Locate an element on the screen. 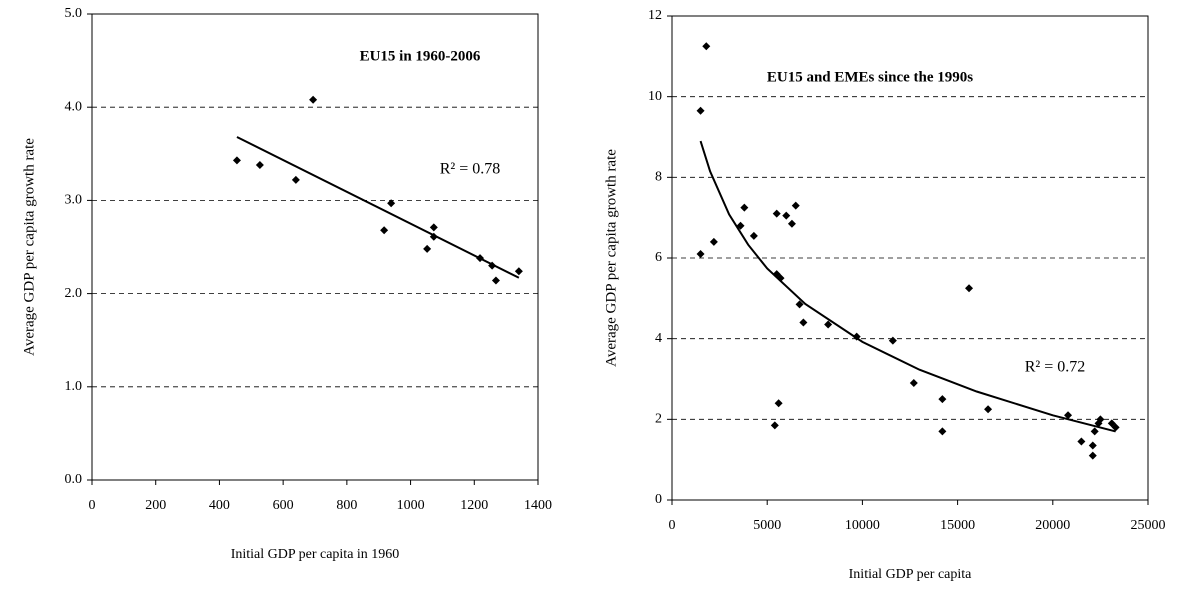 The width and height of the screenshot is (1180, 590). x-tick-label: 1200 is located at coordinates (474, 505).